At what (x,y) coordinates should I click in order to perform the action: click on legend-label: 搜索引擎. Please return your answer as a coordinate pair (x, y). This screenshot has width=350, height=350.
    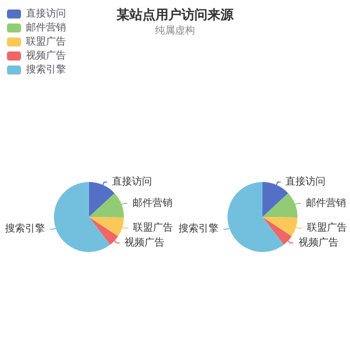
    Looking at the image, I should click on (46, 70).